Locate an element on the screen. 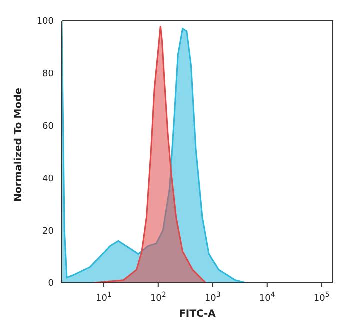 The height and width of the screenshot is (335, 350). x-tick-label: 10$^{2}$ is located at coordinates (158, 297).